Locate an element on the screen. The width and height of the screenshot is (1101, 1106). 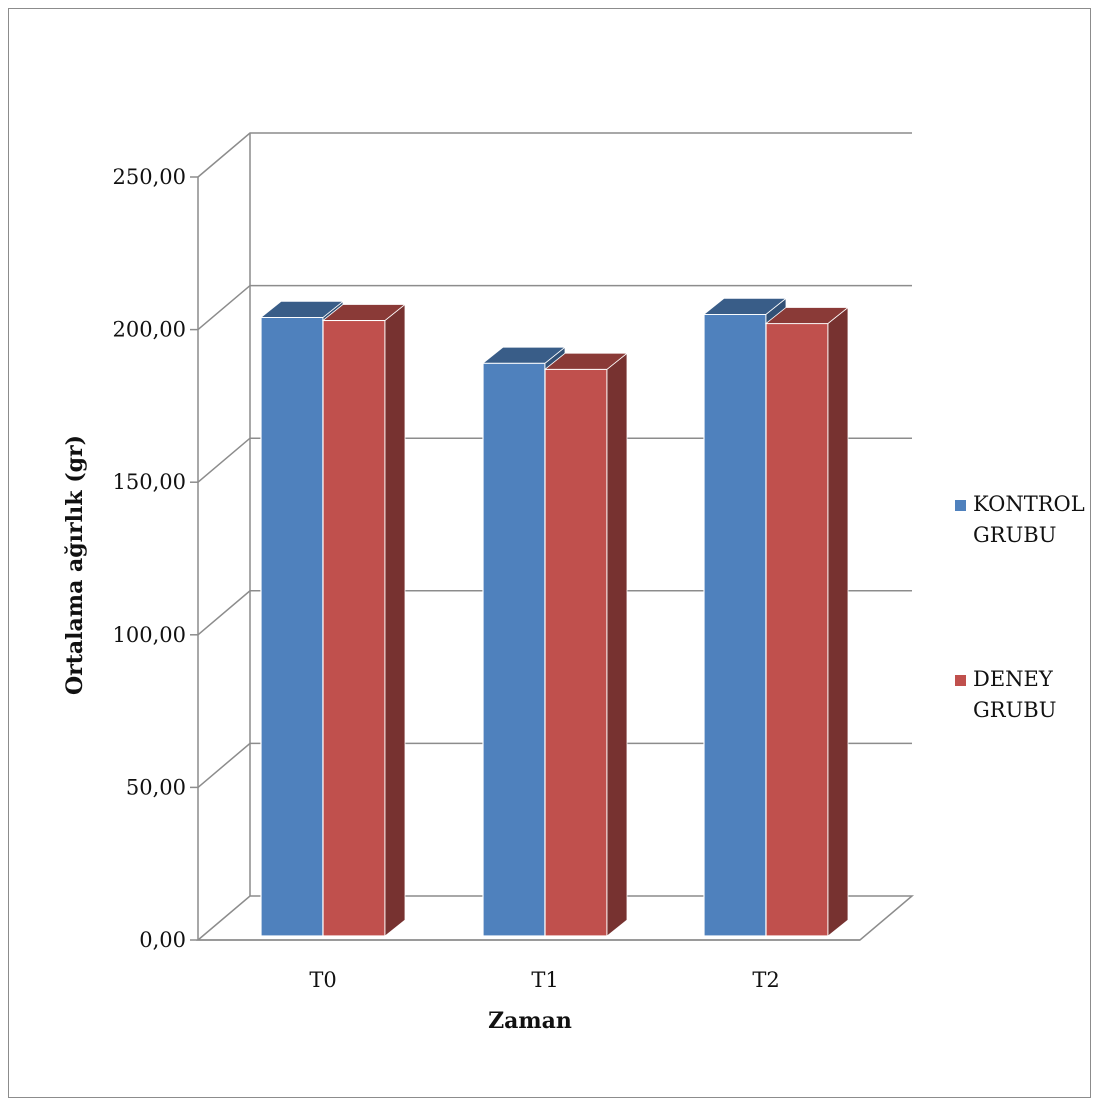
y-axis-title: Ortalama ağırlık (gr) is located at coordinates (75, 565).